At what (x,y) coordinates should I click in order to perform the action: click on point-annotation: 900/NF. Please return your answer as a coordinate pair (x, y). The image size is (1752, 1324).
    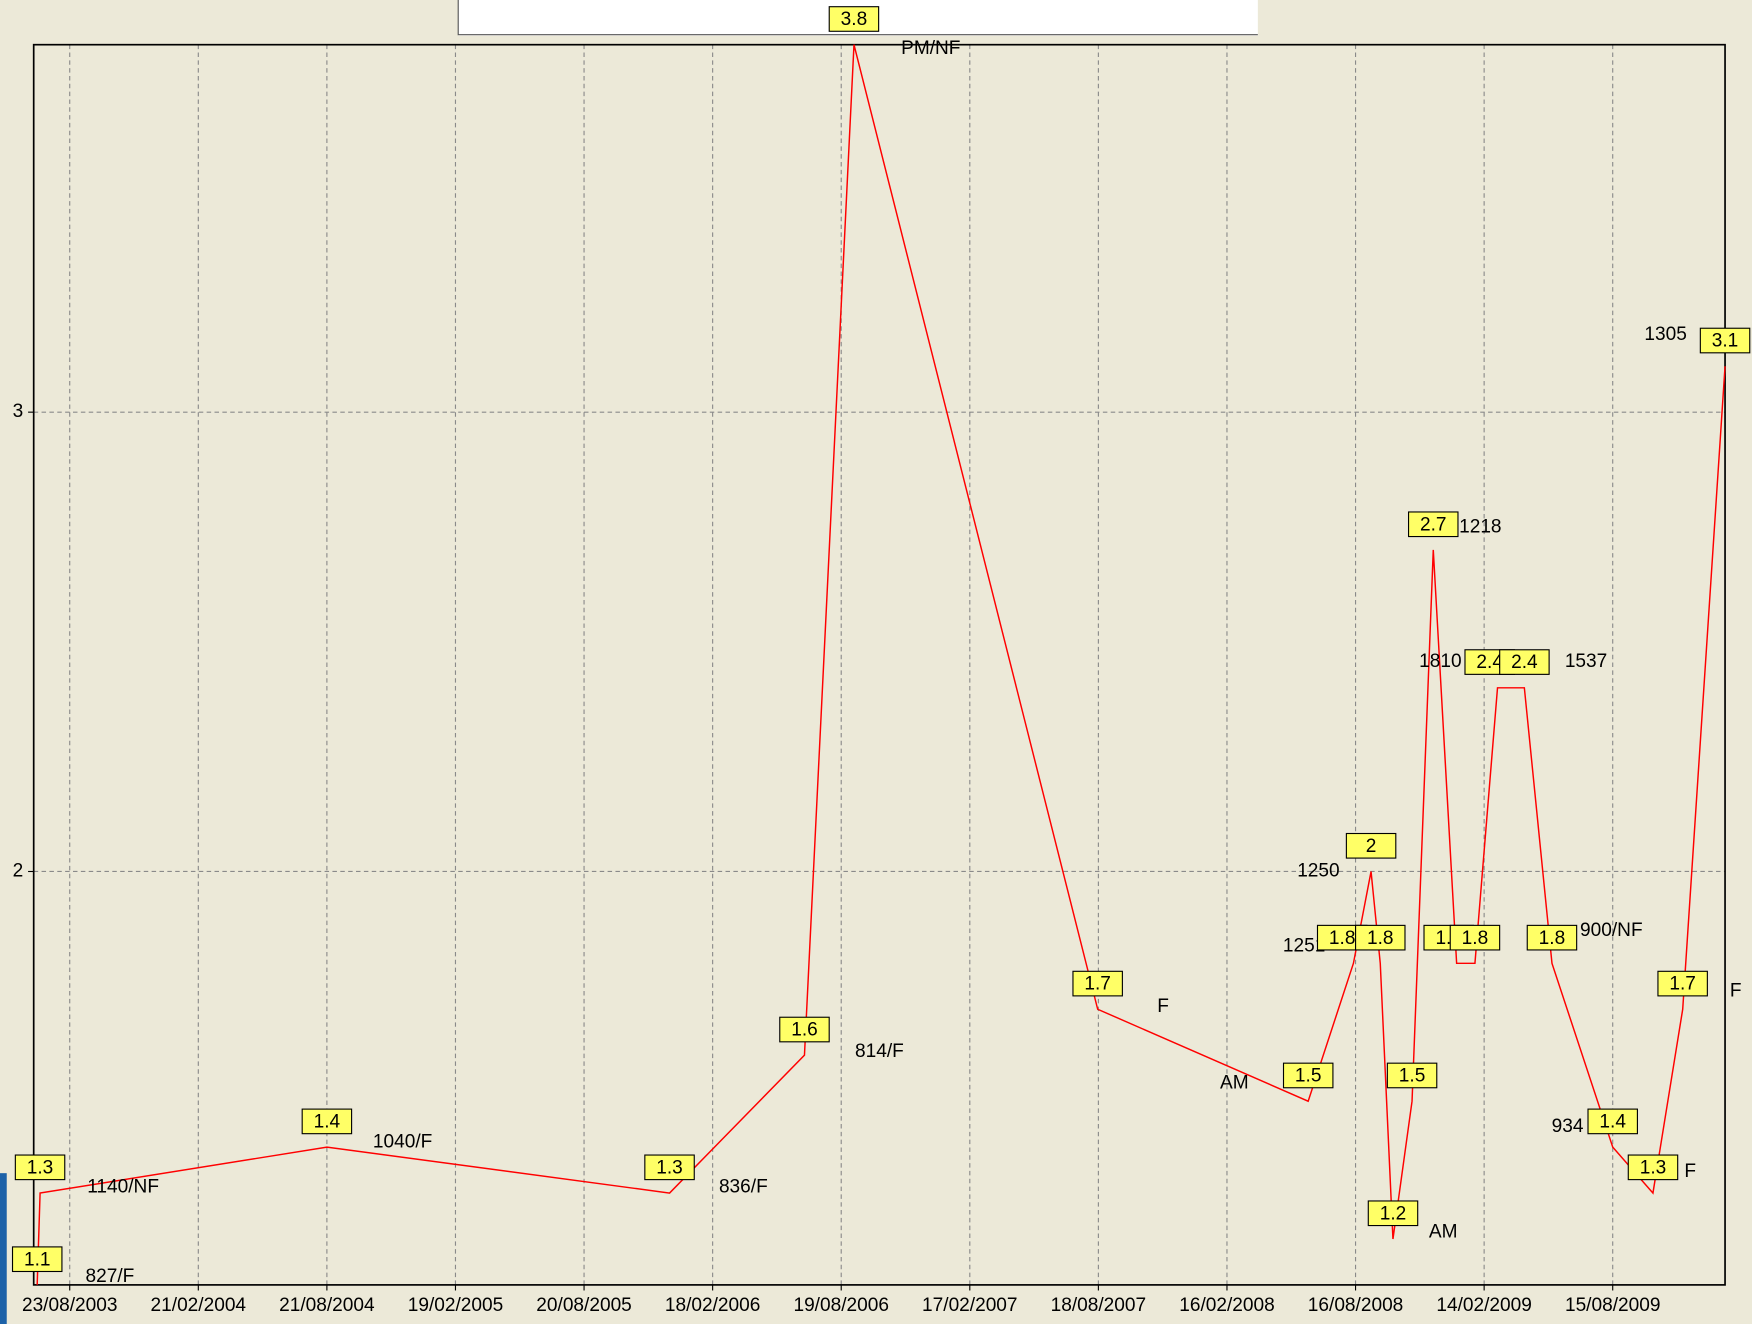
    Looking at the image, I should click on (1611, 930).